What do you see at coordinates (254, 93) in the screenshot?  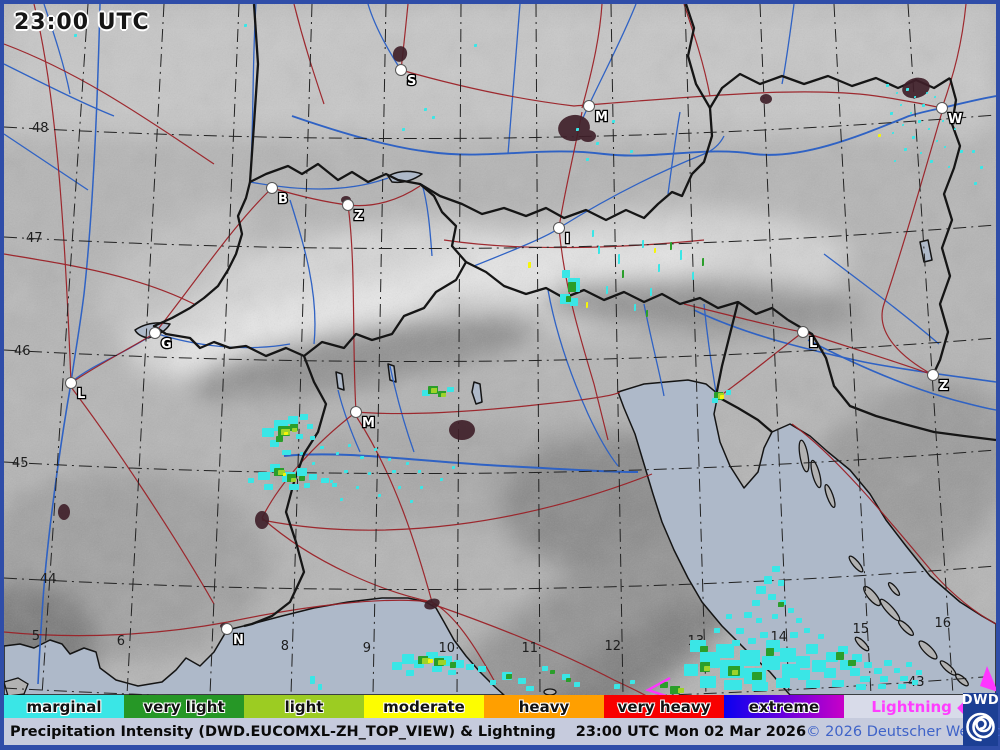 I see `border-france-germany` at bounding box center [254, 93].